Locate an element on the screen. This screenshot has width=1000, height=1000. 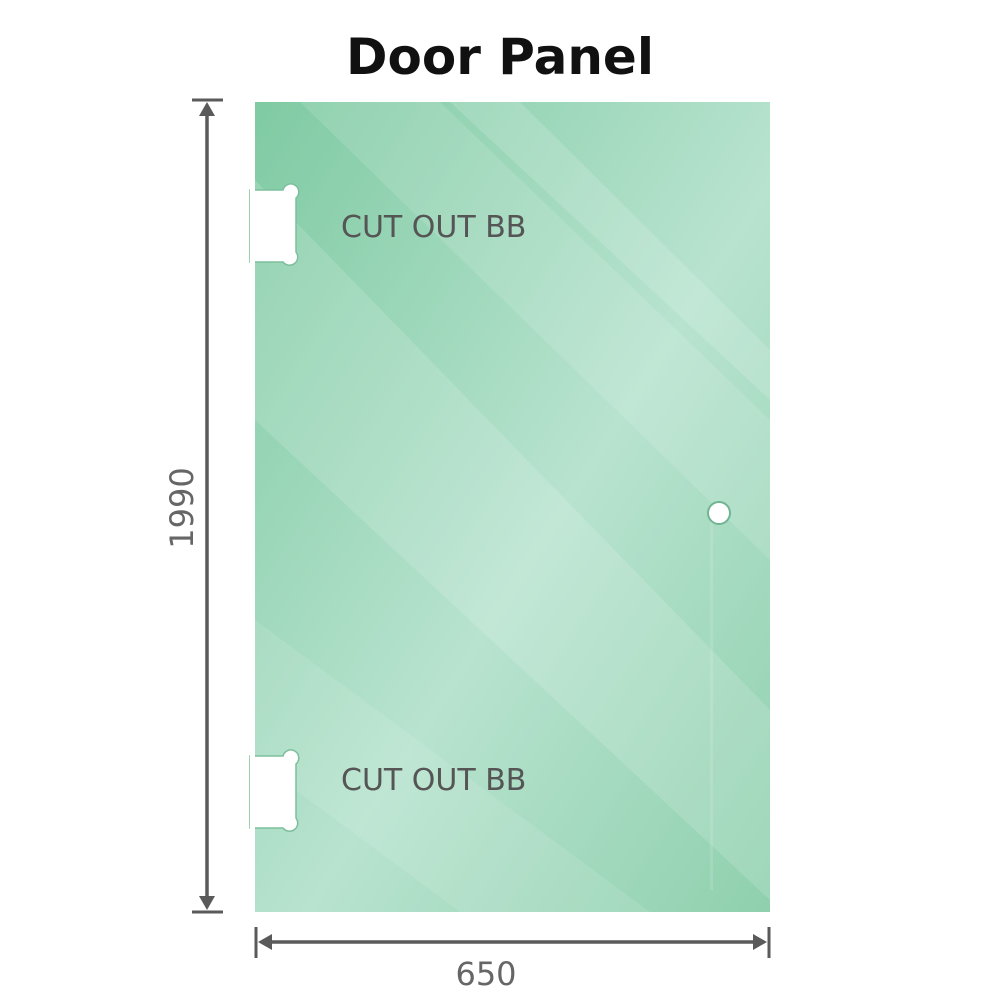
height-label: 1990 is located at coordinates (182, 507).